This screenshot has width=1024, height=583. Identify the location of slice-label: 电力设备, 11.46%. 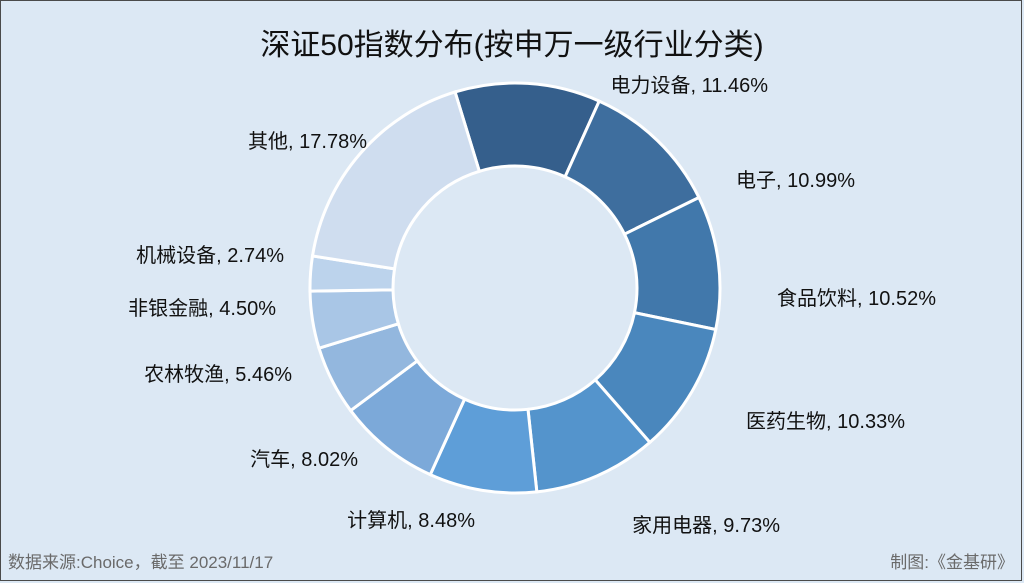
(690, 85).